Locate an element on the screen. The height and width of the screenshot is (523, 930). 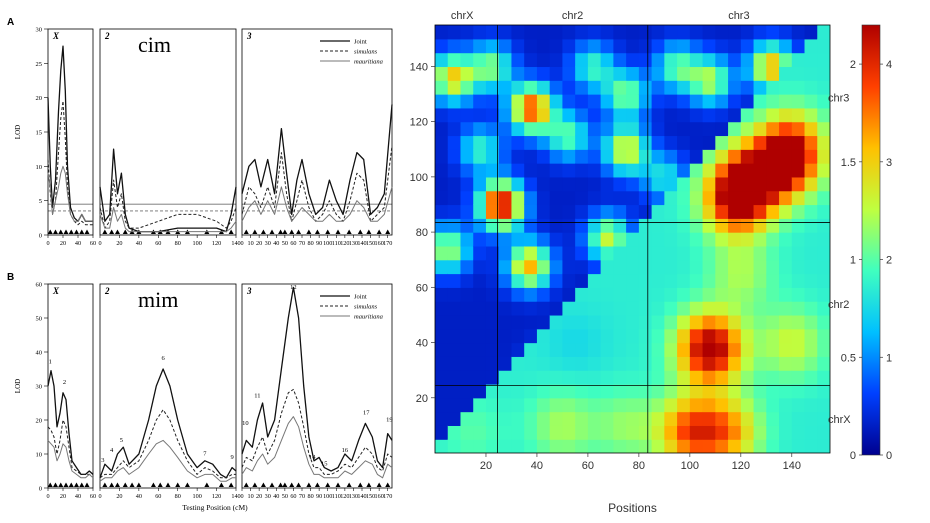
x-tick-label: 50 is located at coordinates (285, 496).